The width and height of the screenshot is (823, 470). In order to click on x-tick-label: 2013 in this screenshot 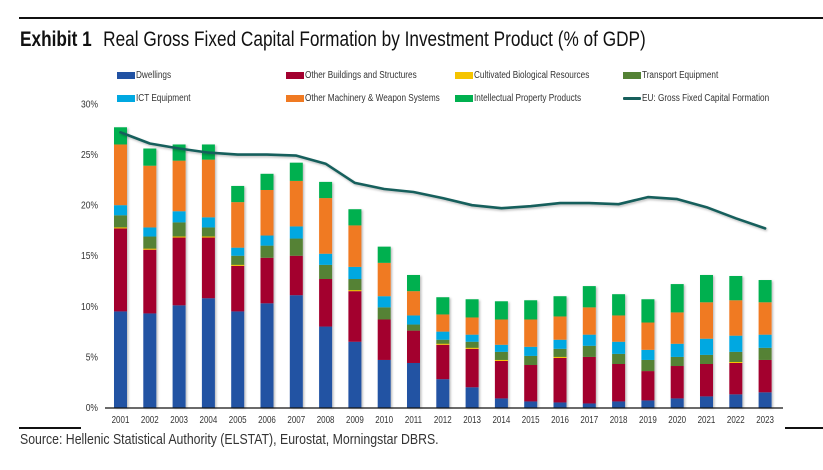, I will do `click(472, 419)`.